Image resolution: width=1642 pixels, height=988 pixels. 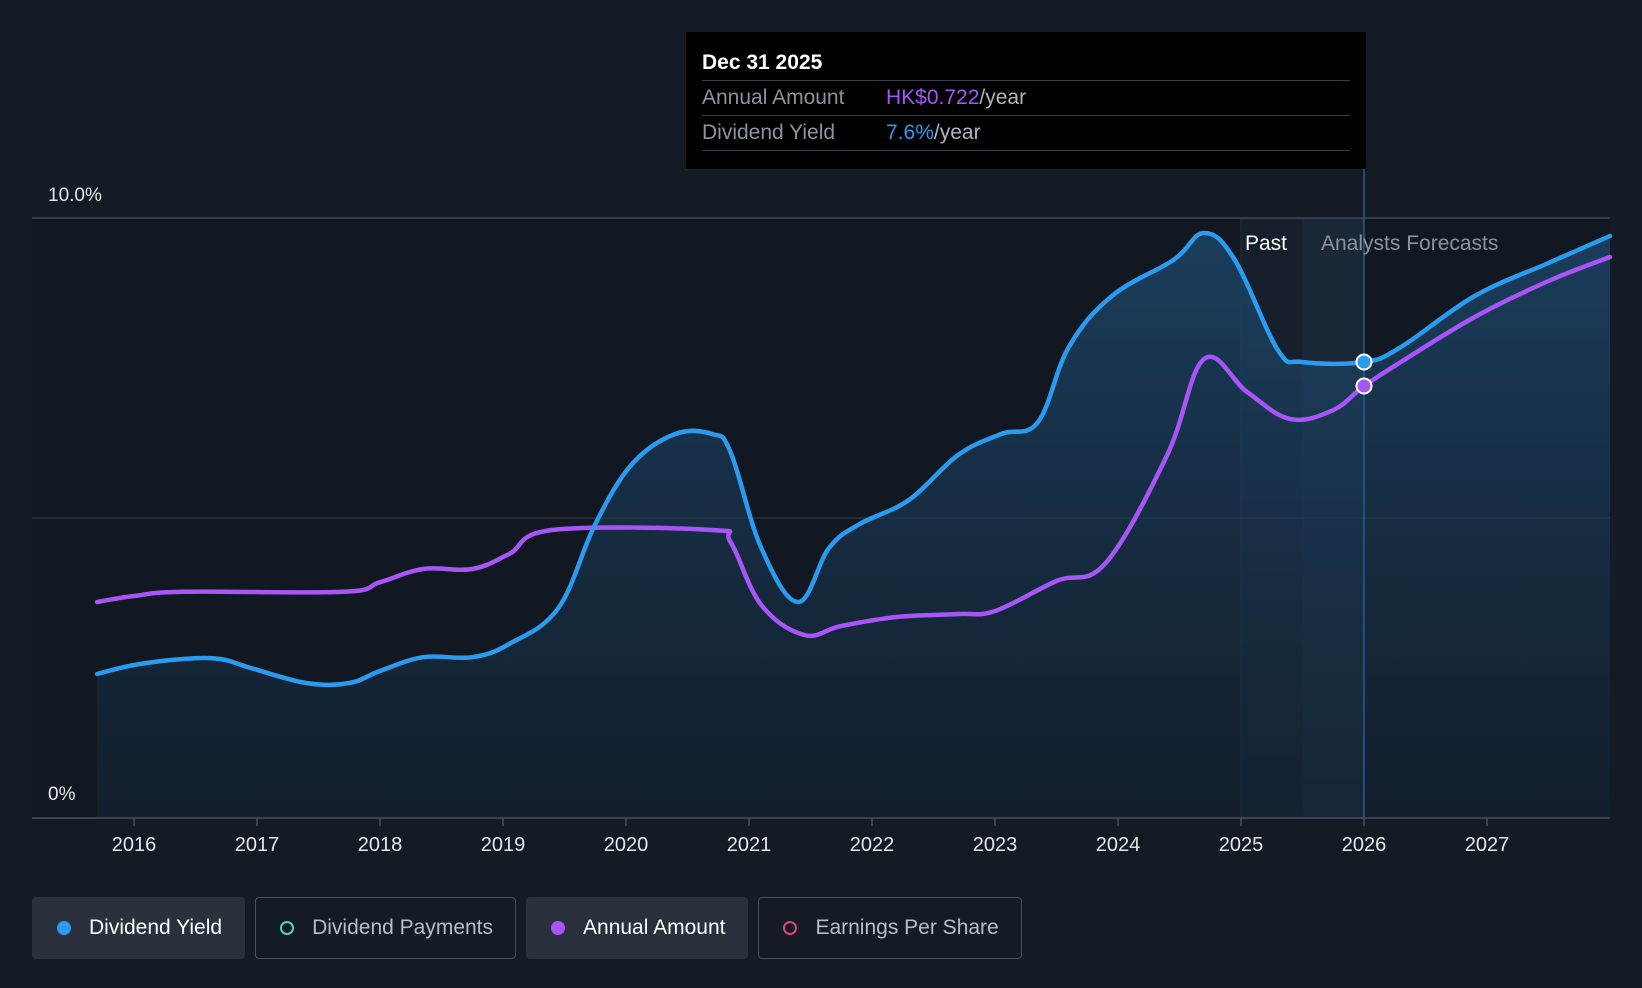 What do you see at coordinates (995, 845) in the screenshot?
I see `x-tick-label: 2023` at bounding box center [995, 845].